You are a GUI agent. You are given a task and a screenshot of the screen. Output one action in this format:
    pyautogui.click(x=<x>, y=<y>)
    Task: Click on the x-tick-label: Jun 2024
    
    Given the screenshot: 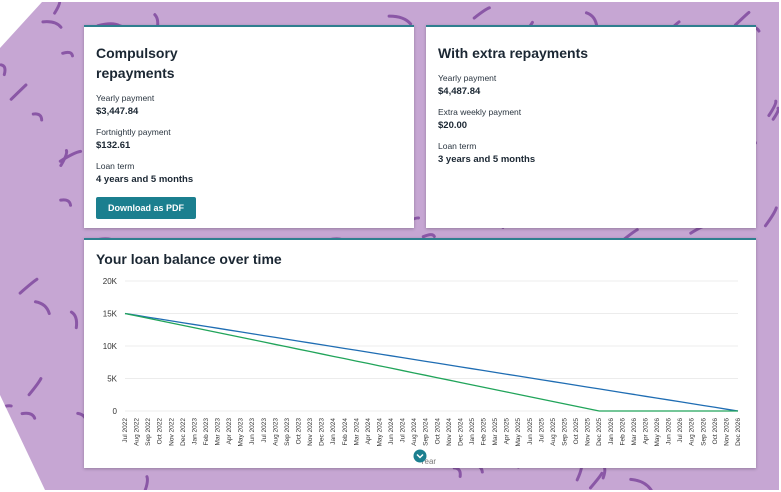 What is the action you would take?
    pyautogui.click(x=391, y=431)
    